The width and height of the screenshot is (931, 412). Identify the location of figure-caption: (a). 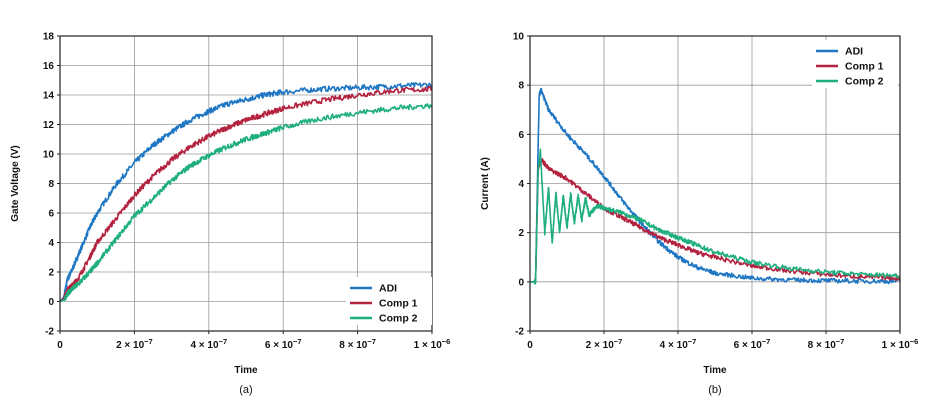
(245, 390).